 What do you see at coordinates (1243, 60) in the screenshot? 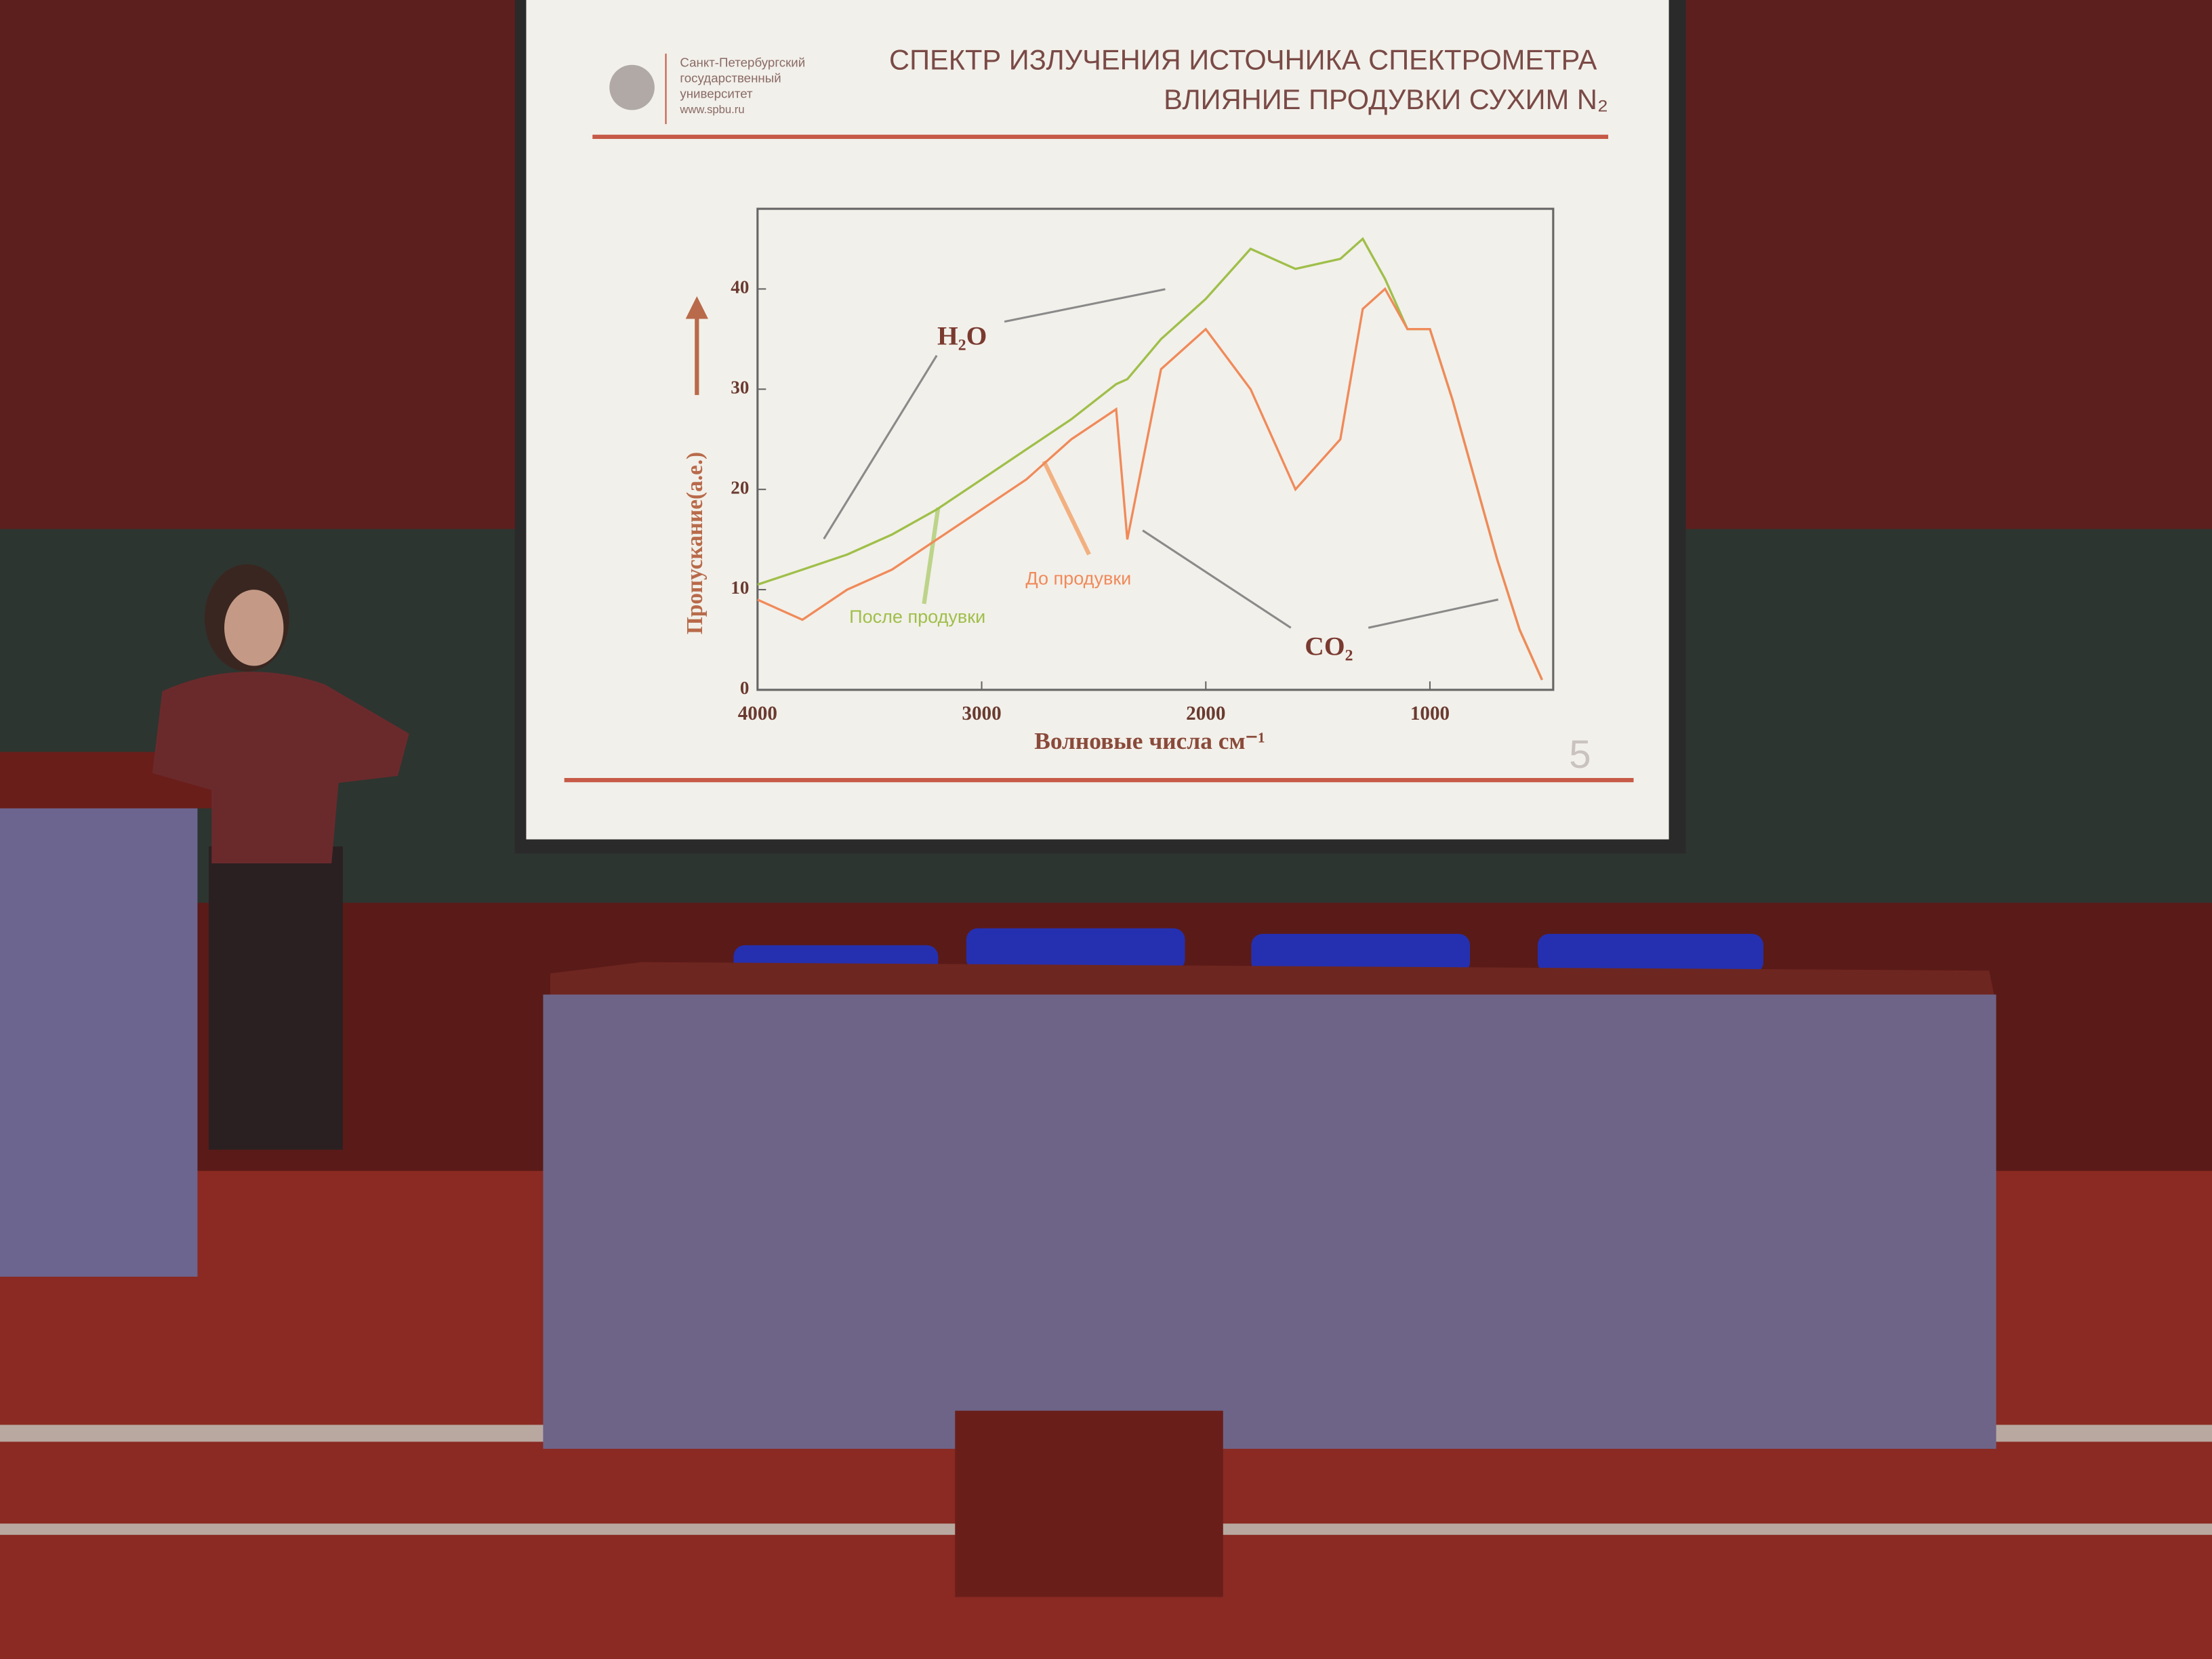
I see `slide-title: СПЕКТР ИЗЛУЧЕНИЯ ИСТОЧНИКА СПЕКТРОМЕТРА` at bounding box center [1243, 60].